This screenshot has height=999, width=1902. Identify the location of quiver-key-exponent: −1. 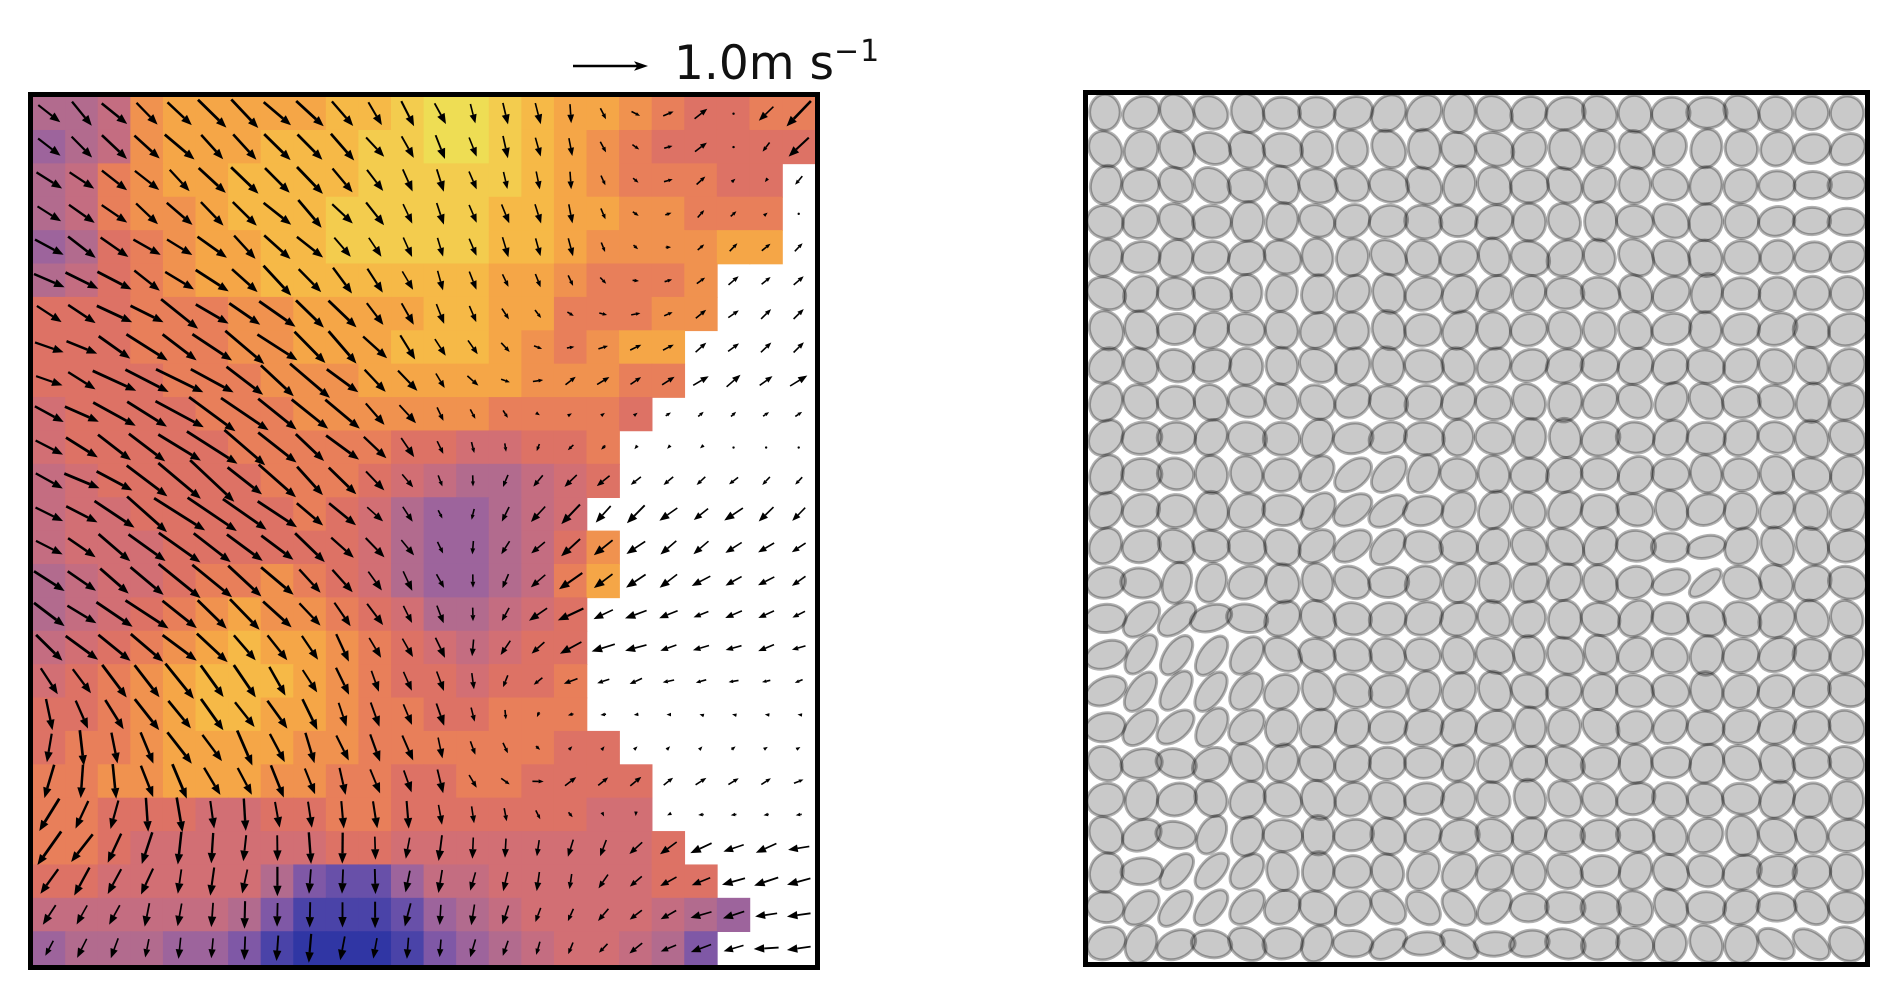
(857, 51).